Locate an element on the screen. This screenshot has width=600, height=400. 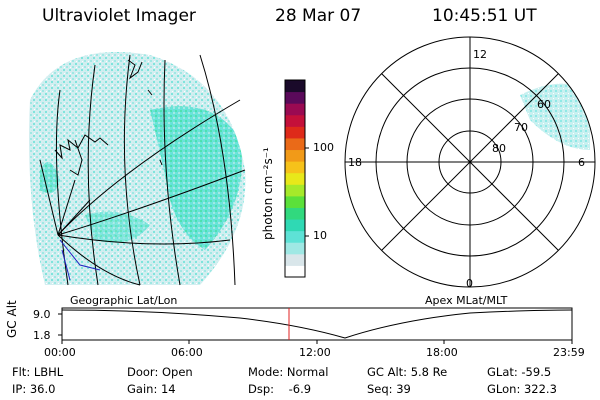
coastline-outline is located at coordinates (108, 117).